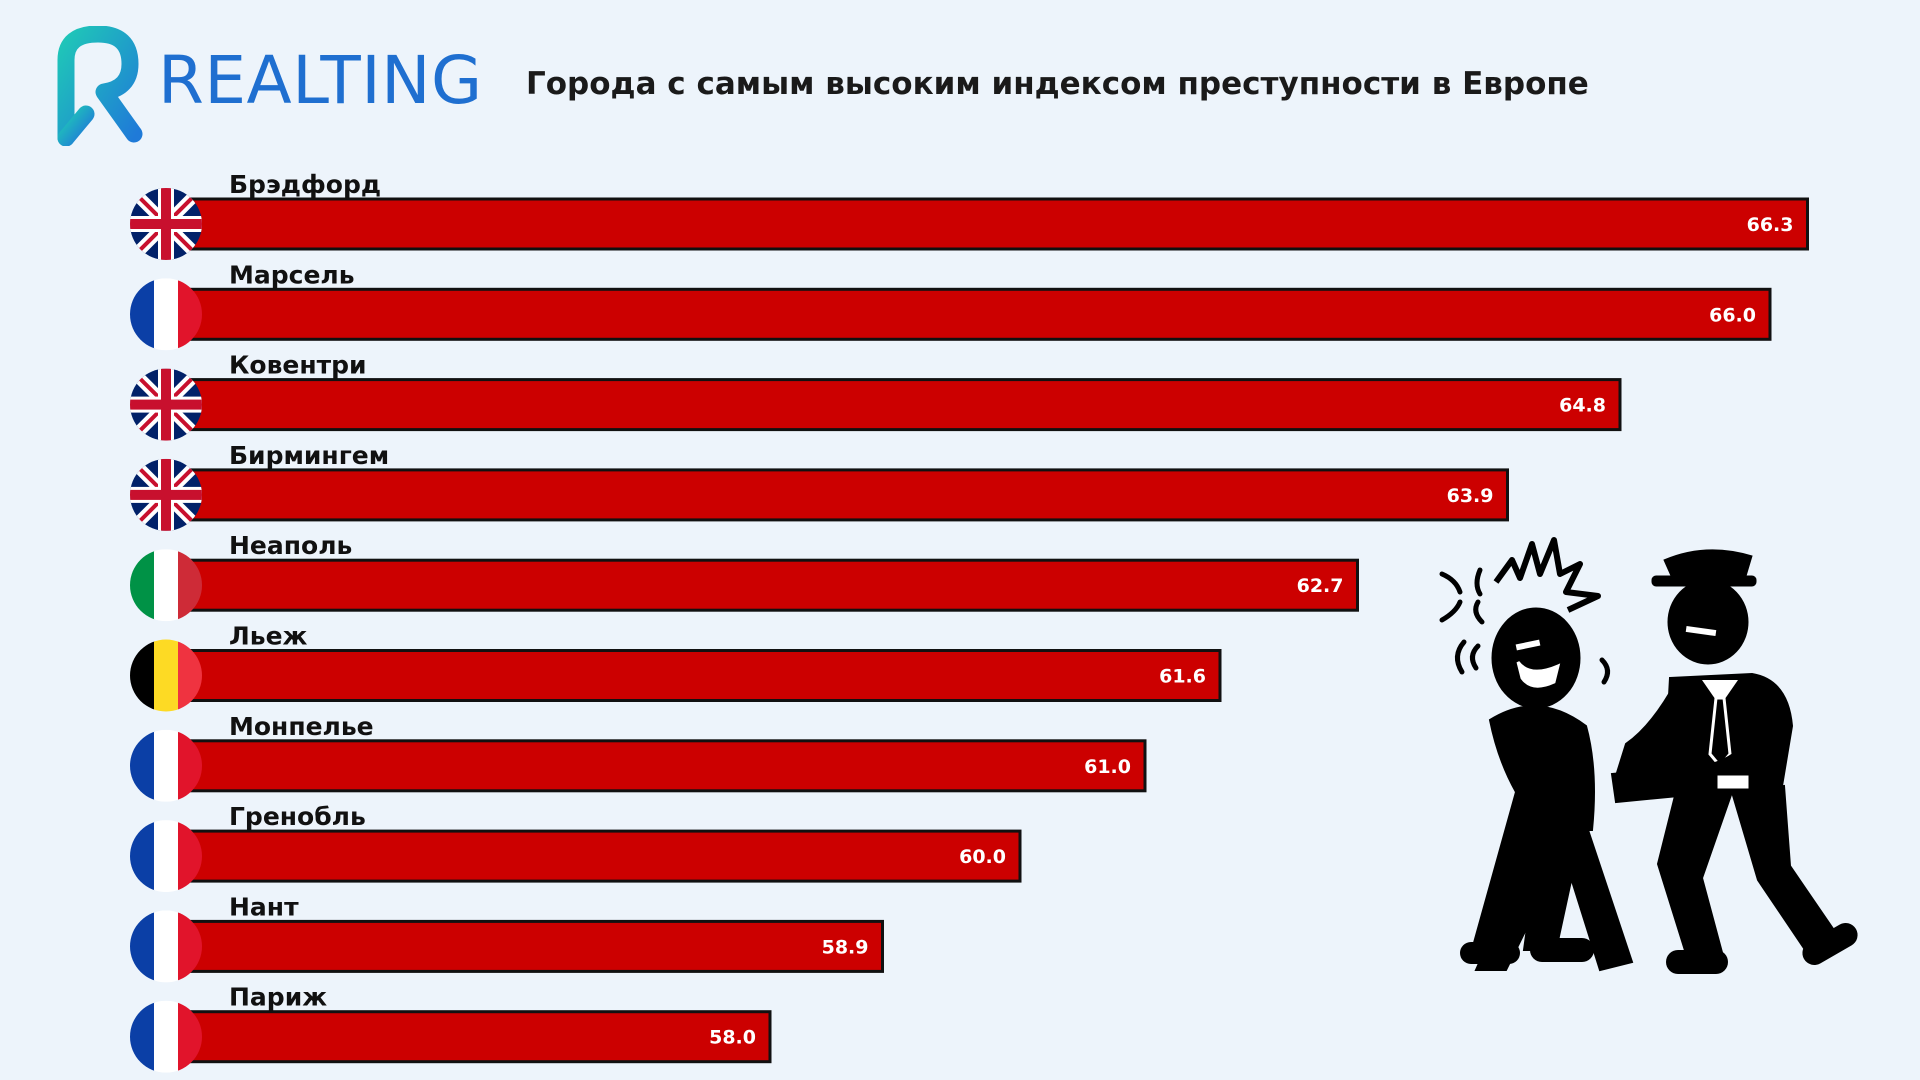 Image resolution: width=1920 pixels, height=1080 pixels. I want to click on category-label: Нант, so click(264, 906).